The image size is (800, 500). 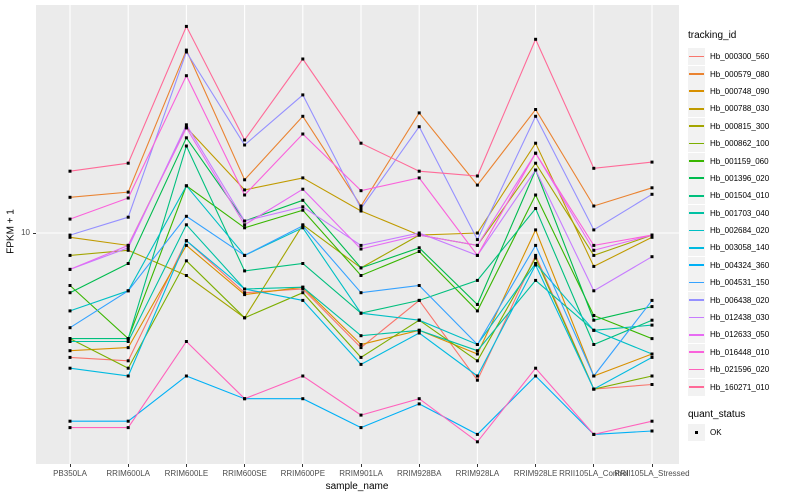 I want to click on x-tick-label: RRII105LA_Stressed, so click(x=652, y=473).